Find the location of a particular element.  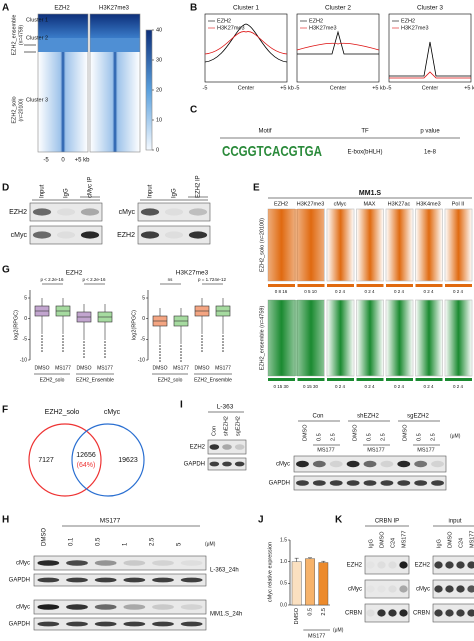

label: IgG is located at coordinates (439, 543).